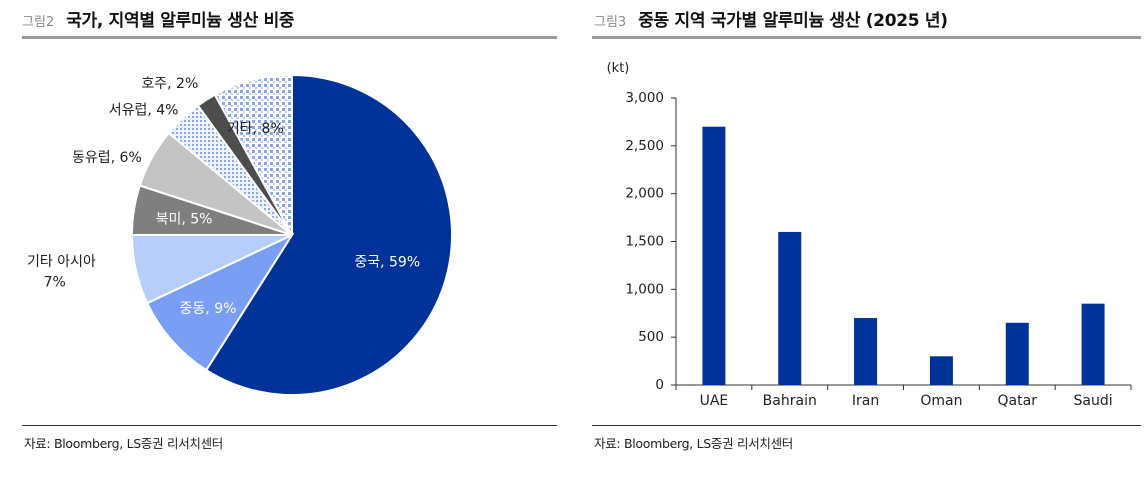 Image resolution: width=1147 pixels, height=479 pixels. What do you see at coordinates (694, 443) in the screenshot?
I see `bar-source-note: 자료: Bloomberg, LS증권 리서치센터` at bounding box center [694, 443].